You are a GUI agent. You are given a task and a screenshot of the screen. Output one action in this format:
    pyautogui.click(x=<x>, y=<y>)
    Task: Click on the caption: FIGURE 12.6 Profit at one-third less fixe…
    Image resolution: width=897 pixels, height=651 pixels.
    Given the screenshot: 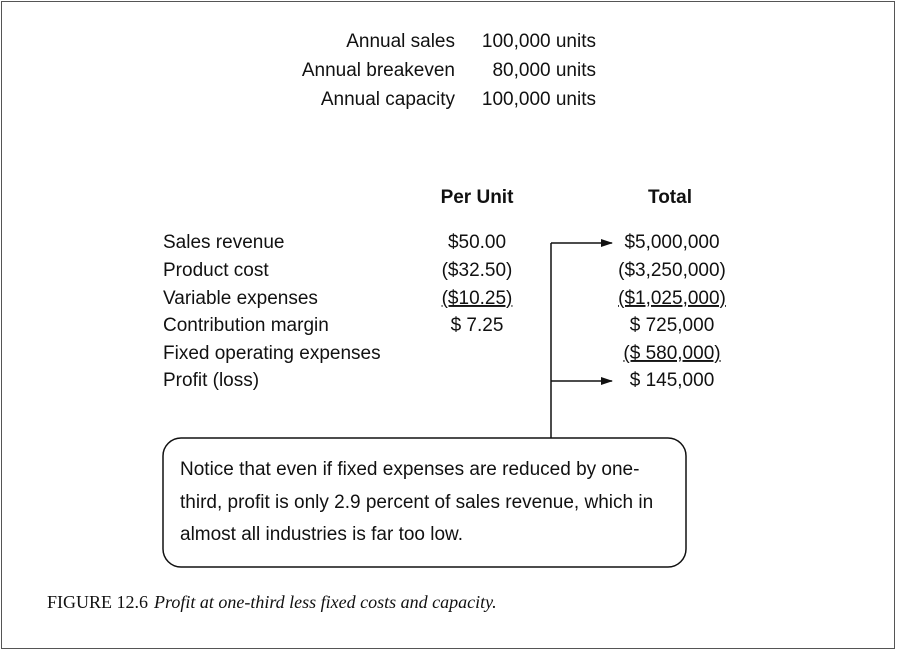 What is the action you would take?
    pyautogui.click(x=272, y=602)
    